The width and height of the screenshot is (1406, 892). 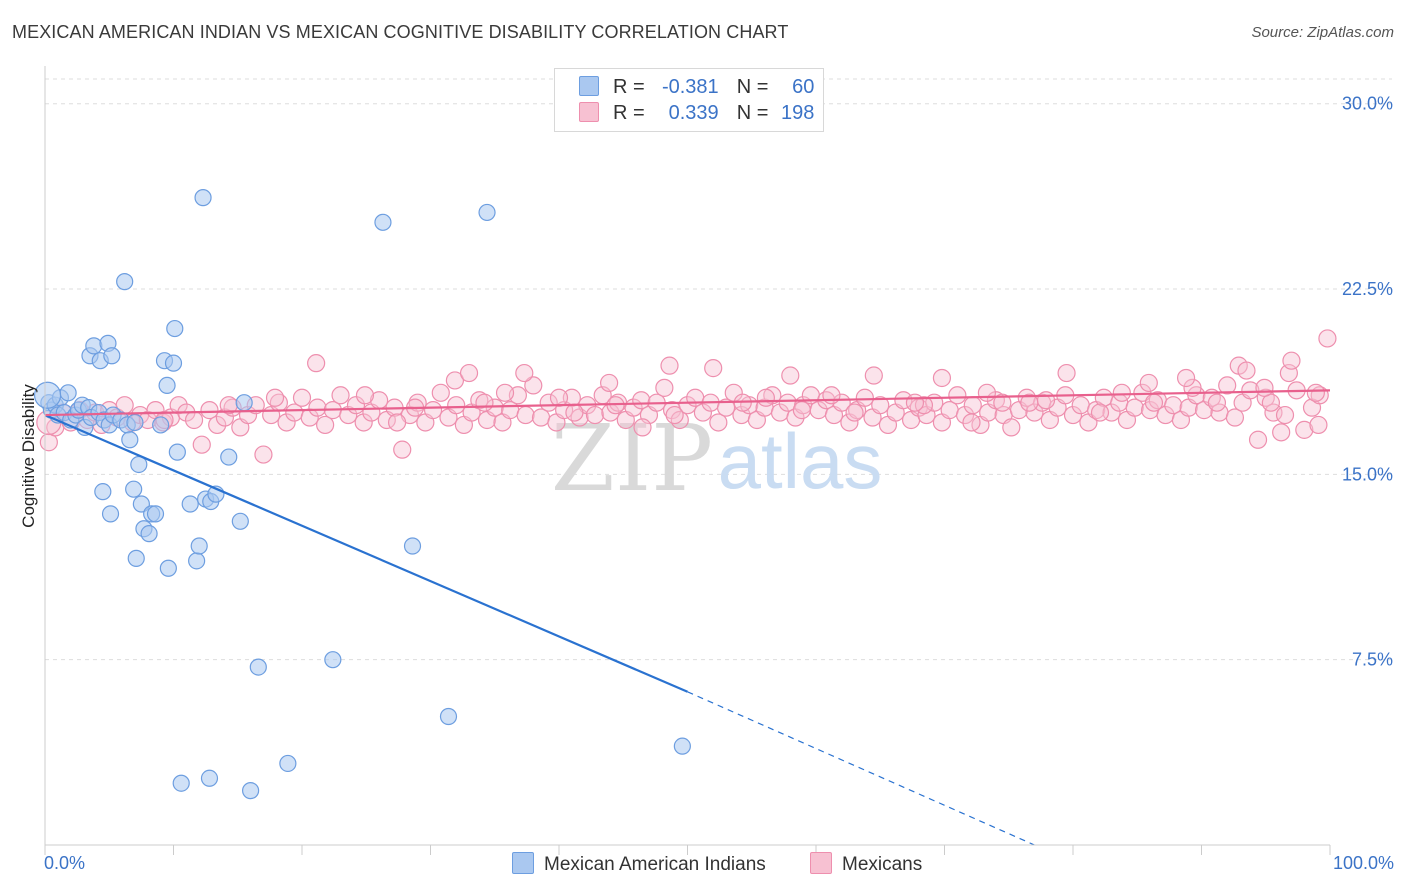 I want to click on legend-row-mexicans: R = 0.339 N = 198, so click(x=696, y=114).